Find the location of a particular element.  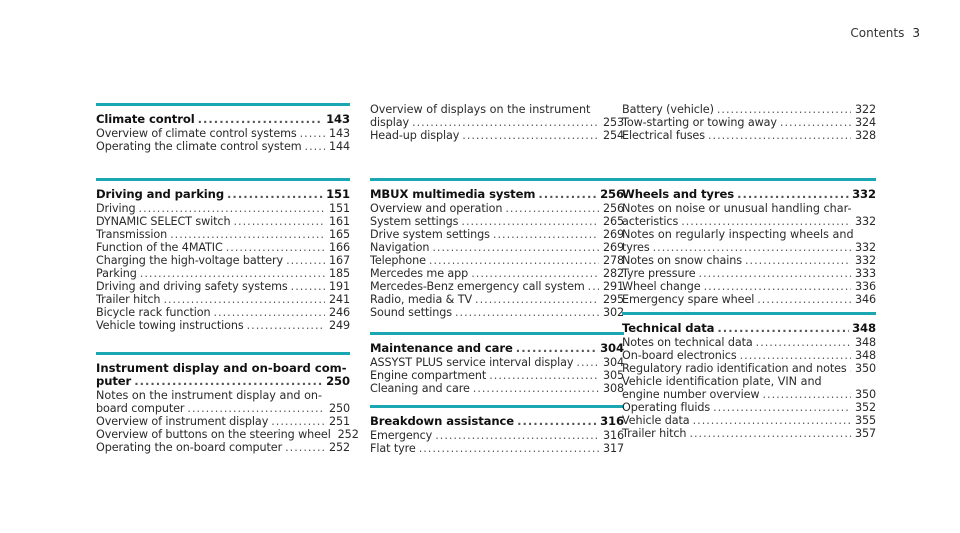

toc-entry: Cleaning and care 308 is located at coordinates (497, 388).